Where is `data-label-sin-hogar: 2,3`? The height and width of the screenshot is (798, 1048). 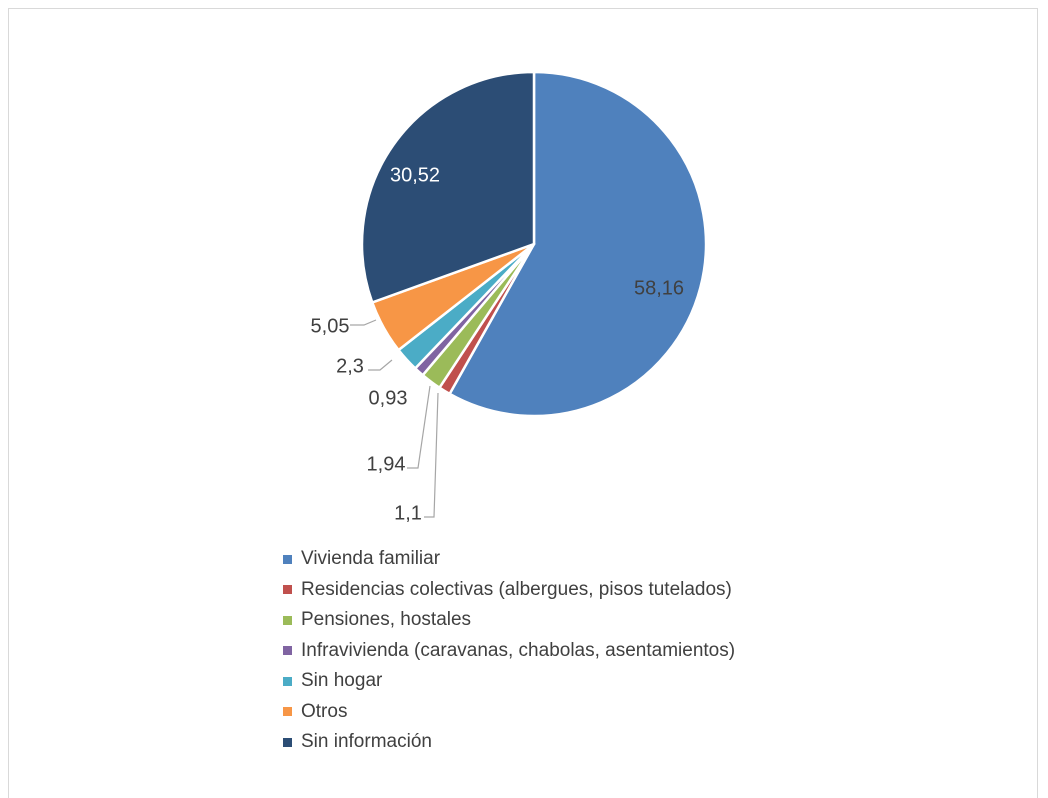 data-label-sin-hogar: 2,3 is located at coordinates (350, 366).